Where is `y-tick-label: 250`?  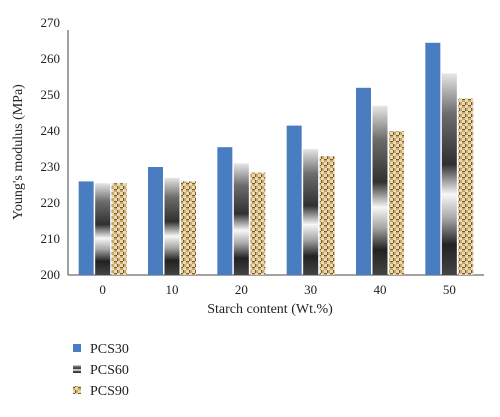
y-tick-label: 250 is located at coordinates (51, 94).